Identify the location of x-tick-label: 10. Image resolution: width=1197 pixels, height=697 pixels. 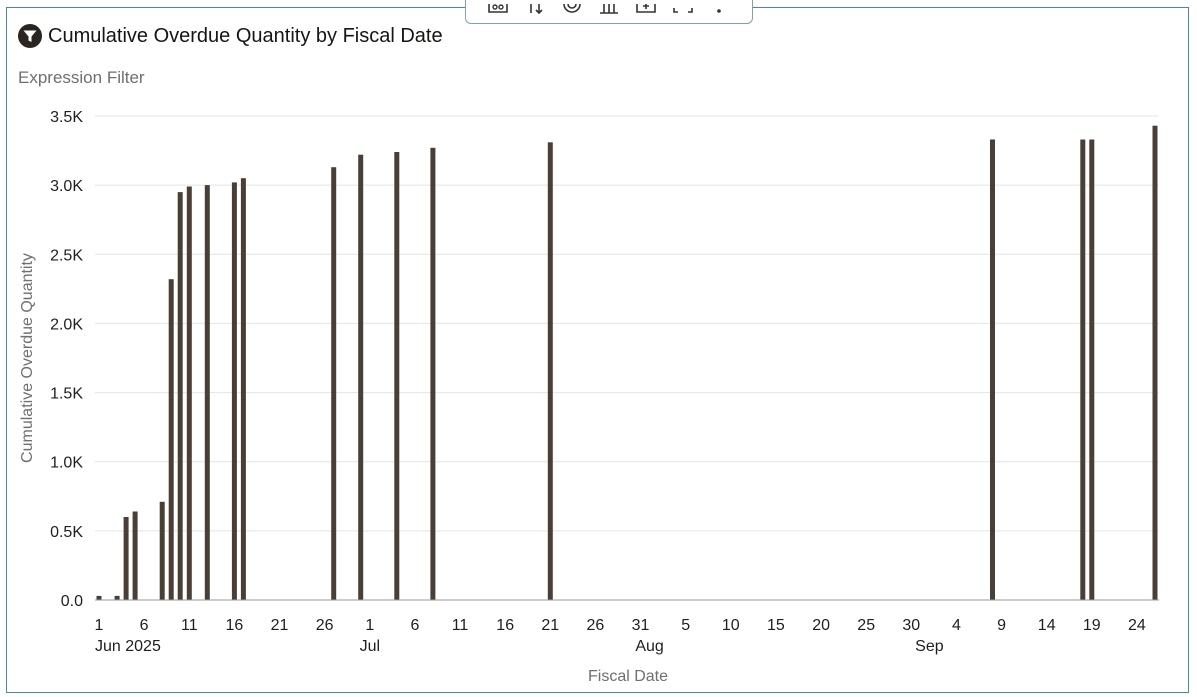
(731, 625).